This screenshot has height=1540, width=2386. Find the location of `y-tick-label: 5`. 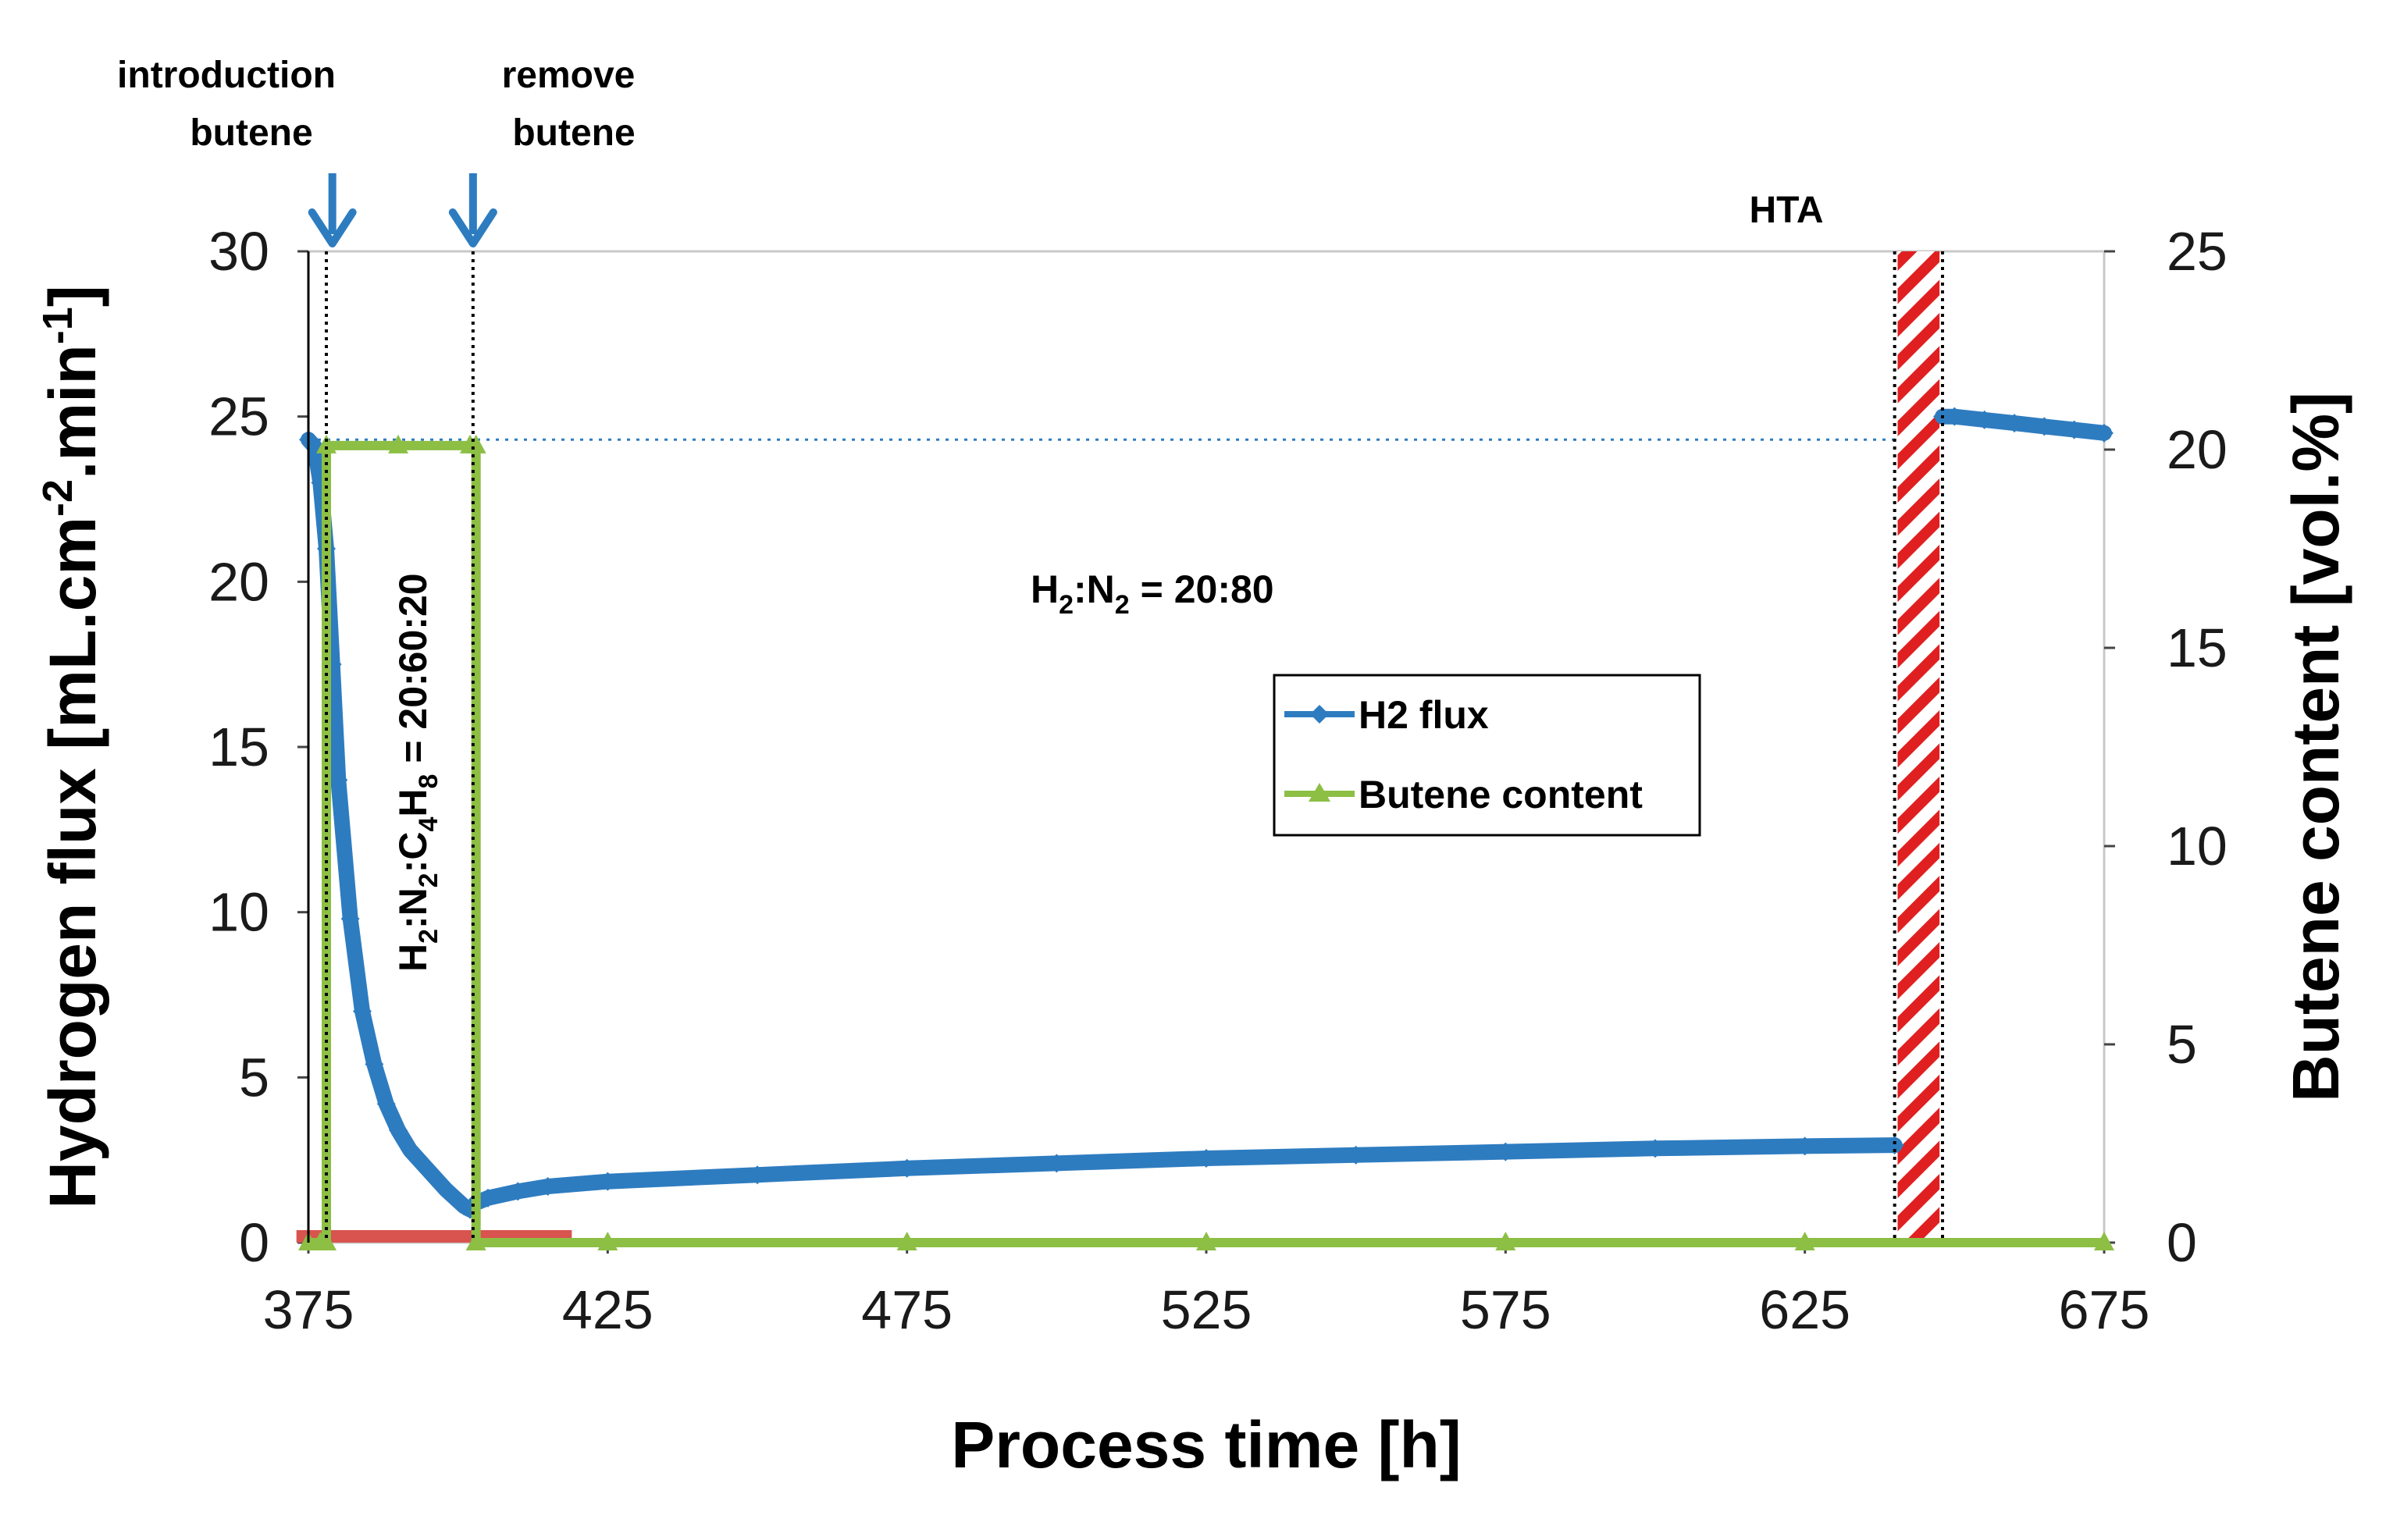

y-tick-label: 5 is located at coordinates (254, 1077).